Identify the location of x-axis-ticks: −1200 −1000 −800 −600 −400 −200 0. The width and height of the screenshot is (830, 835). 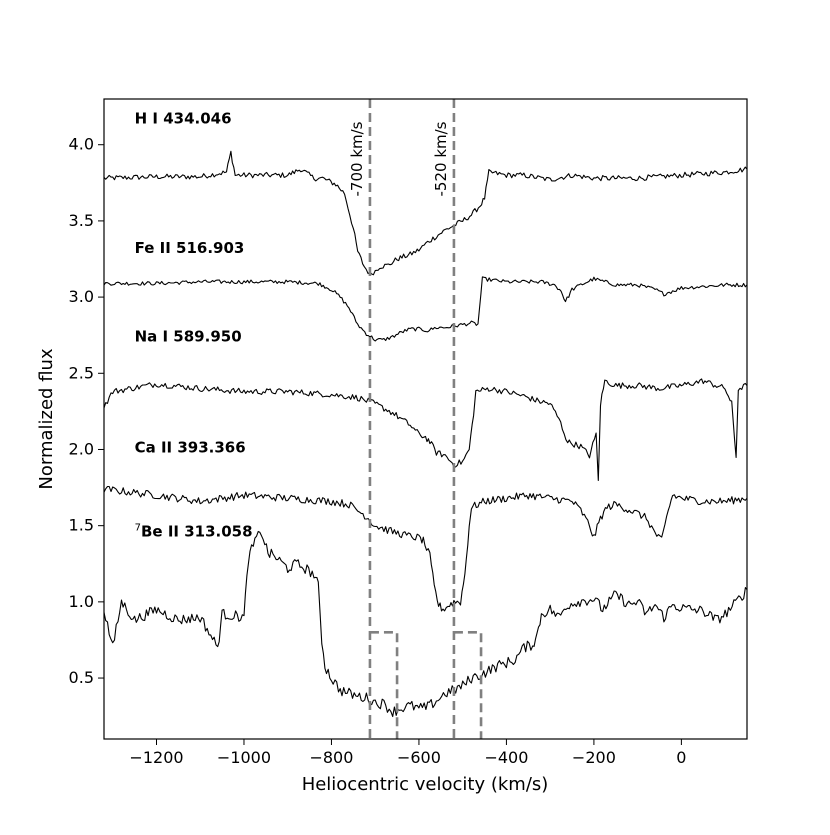
(407, 753).